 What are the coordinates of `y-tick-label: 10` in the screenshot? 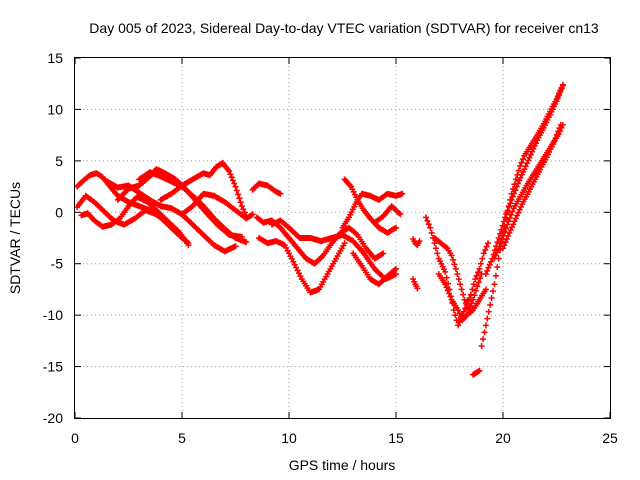 It's located at (55, 109).